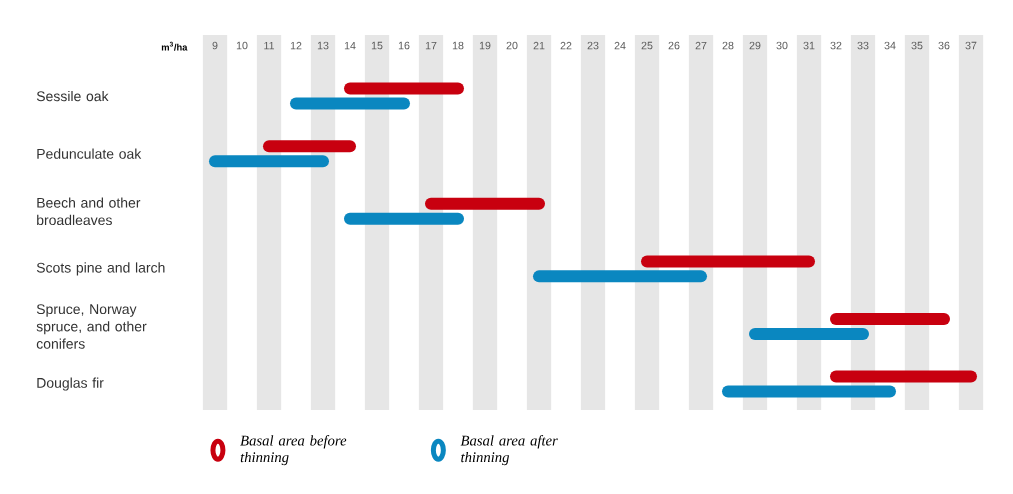 The image size is (1013, 494). I want to click on x-tick-label: 34, so click(890, 45).